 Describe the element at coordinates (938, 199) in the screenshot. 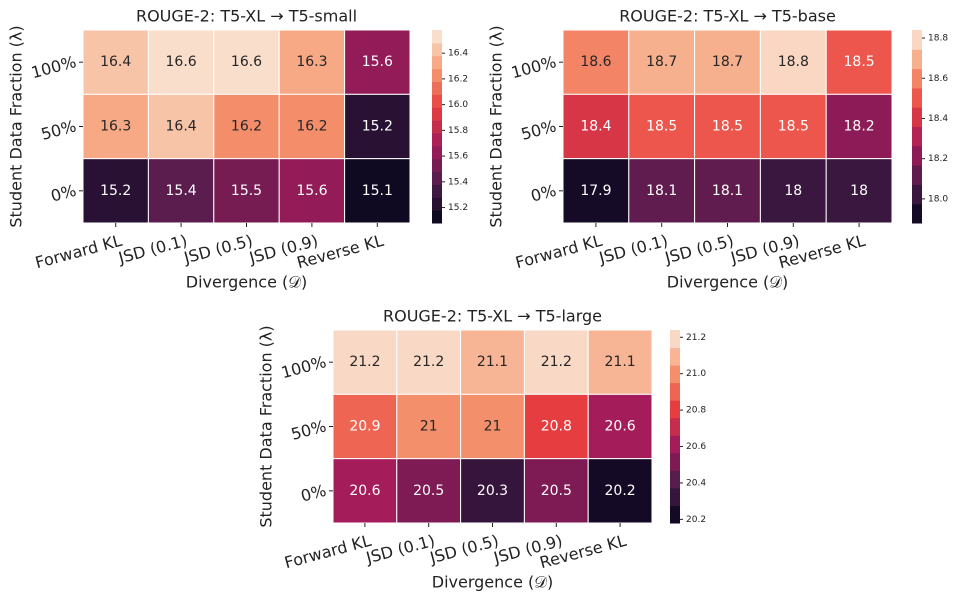

I see `colorbar-tick-label: 18.0` at that location.